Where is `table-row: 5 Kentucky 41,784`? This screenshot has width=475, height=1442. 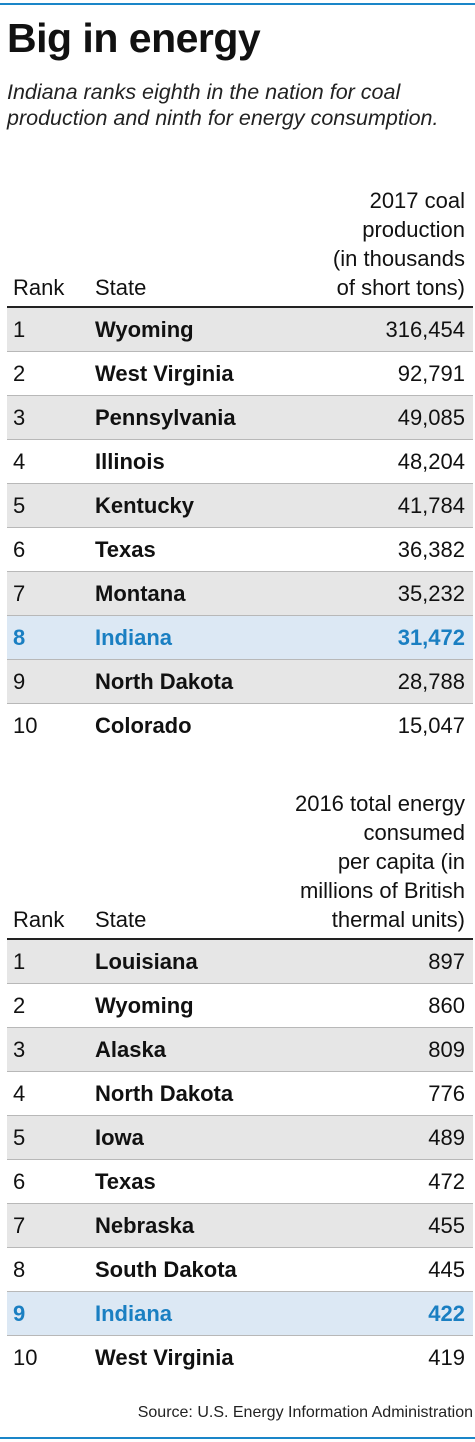
table-row: 5 Kentucky 41,784 is located at coordinates (240, 506).